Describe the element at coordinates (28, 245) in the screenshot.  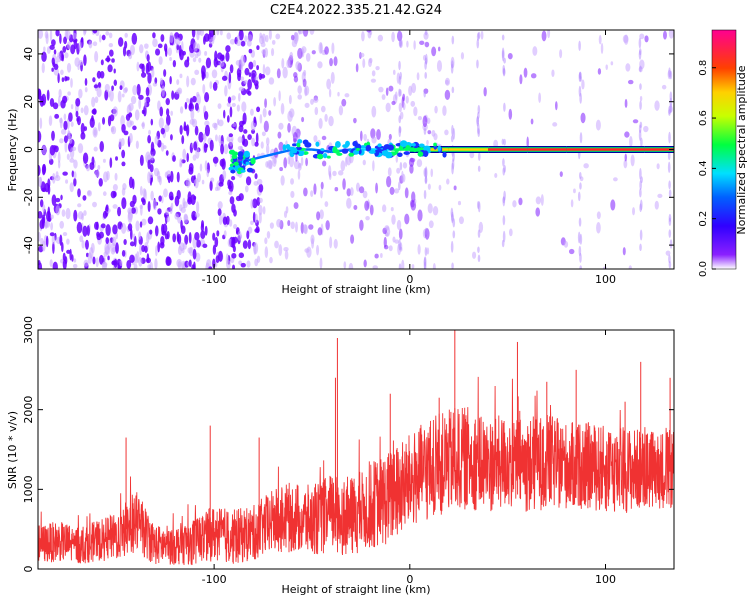
I see `y-tick-label: -40` at that location.